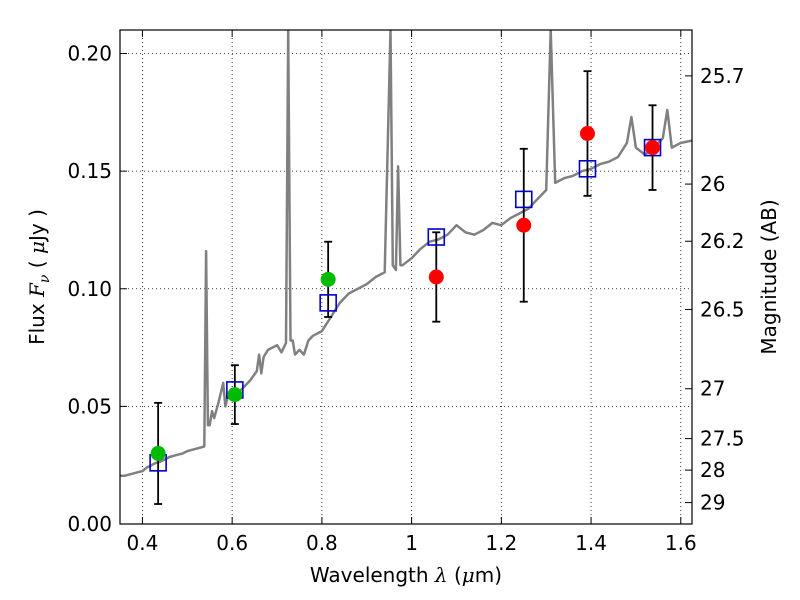 The height and width of the screenshot is (600, 800). Describe the element at coordinates (769, 276) in the screenshot. I see `y2-axis-label: Magnitude (AB)` at that location.